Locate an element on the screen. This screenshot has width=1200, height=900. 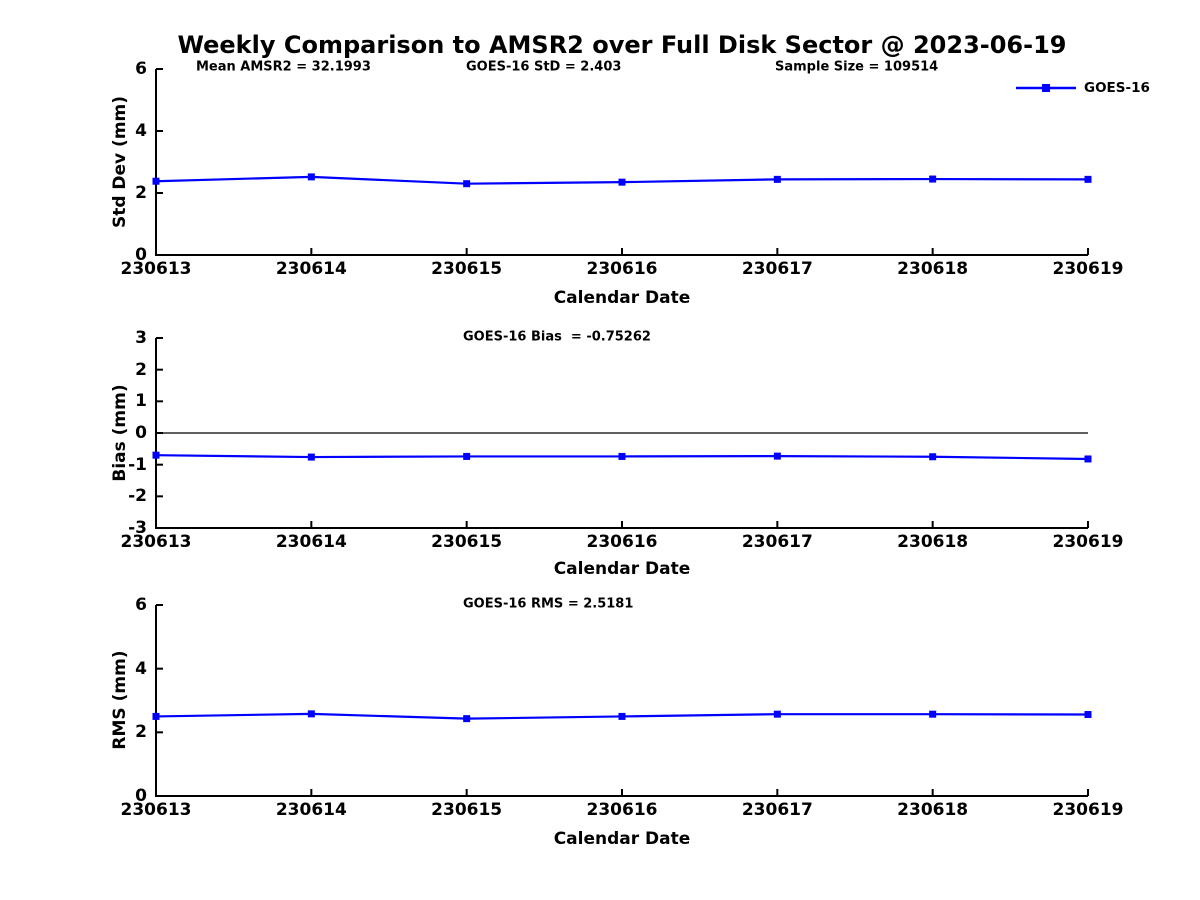
legend-line-sample-icon is located at coordinates (1046, 88).